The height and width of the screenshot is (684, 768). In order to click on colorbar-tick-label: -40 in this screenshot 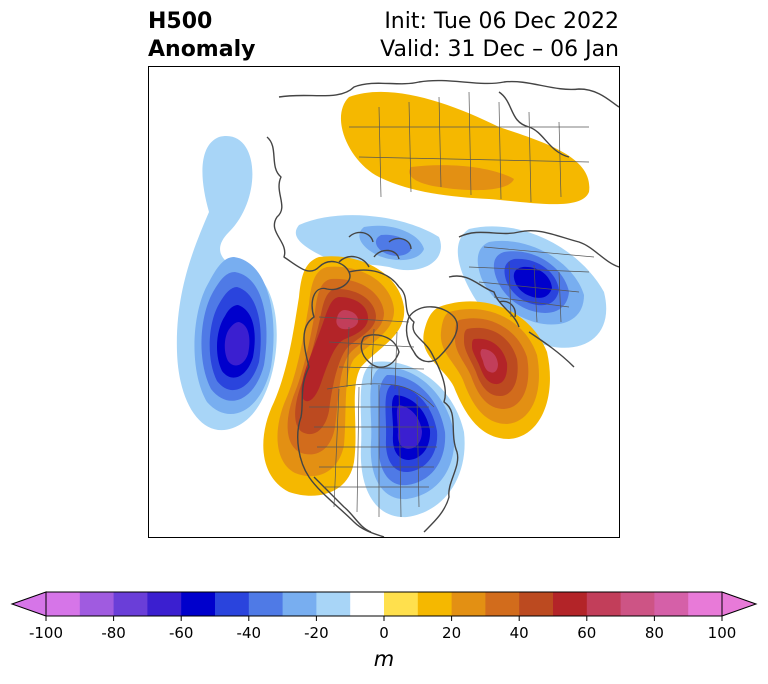, I will do `click(249, 633)`.